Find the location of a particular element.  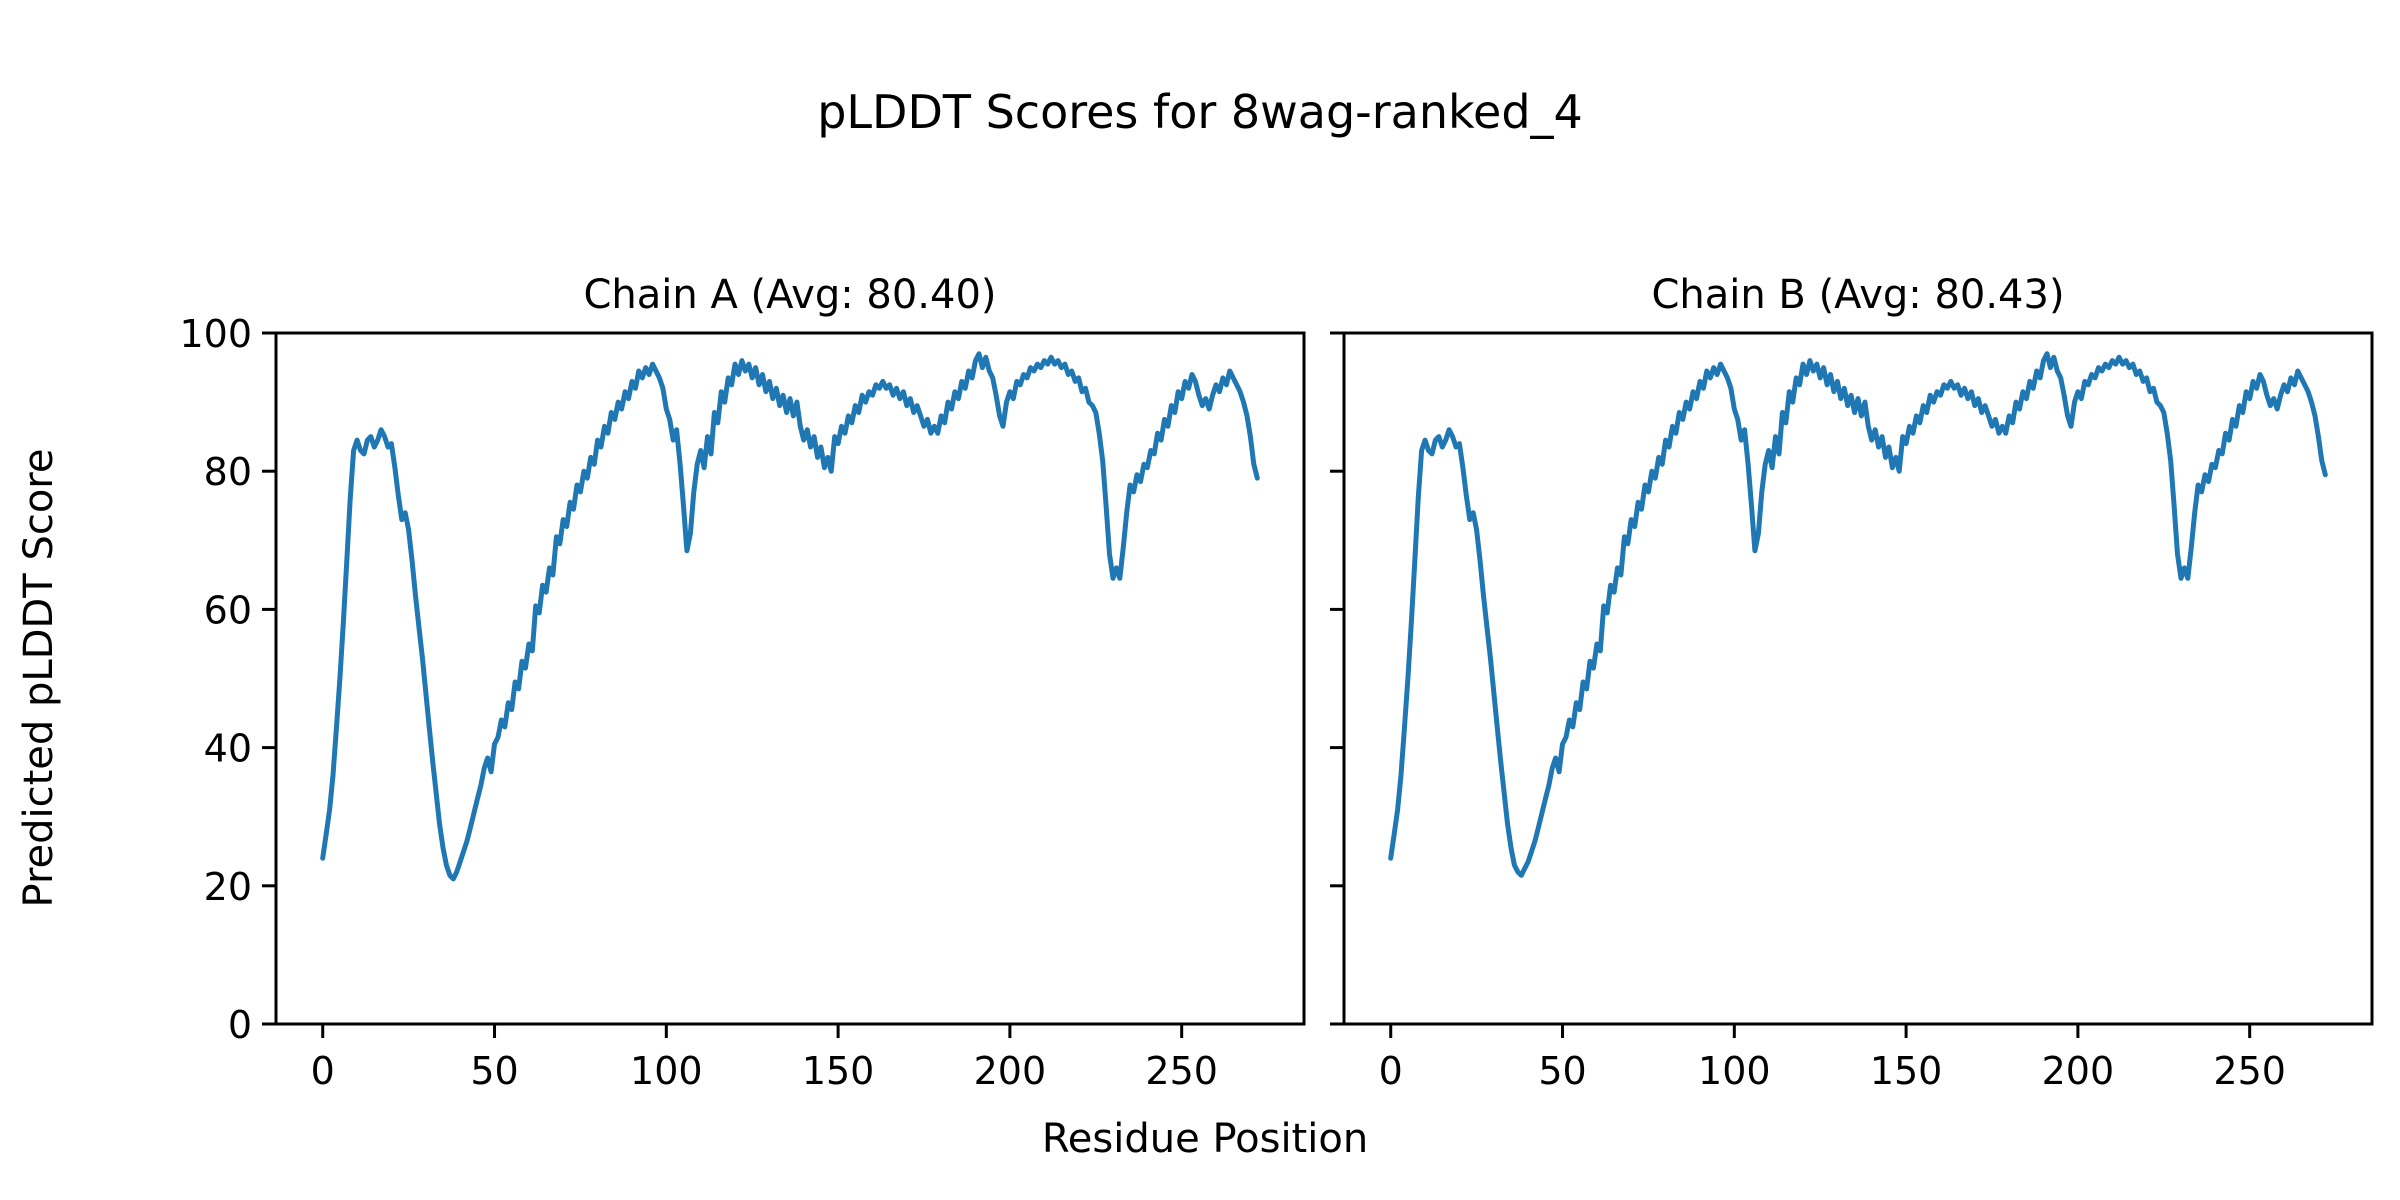

y-tick-label: 80 is located at coordinates (228, 472).